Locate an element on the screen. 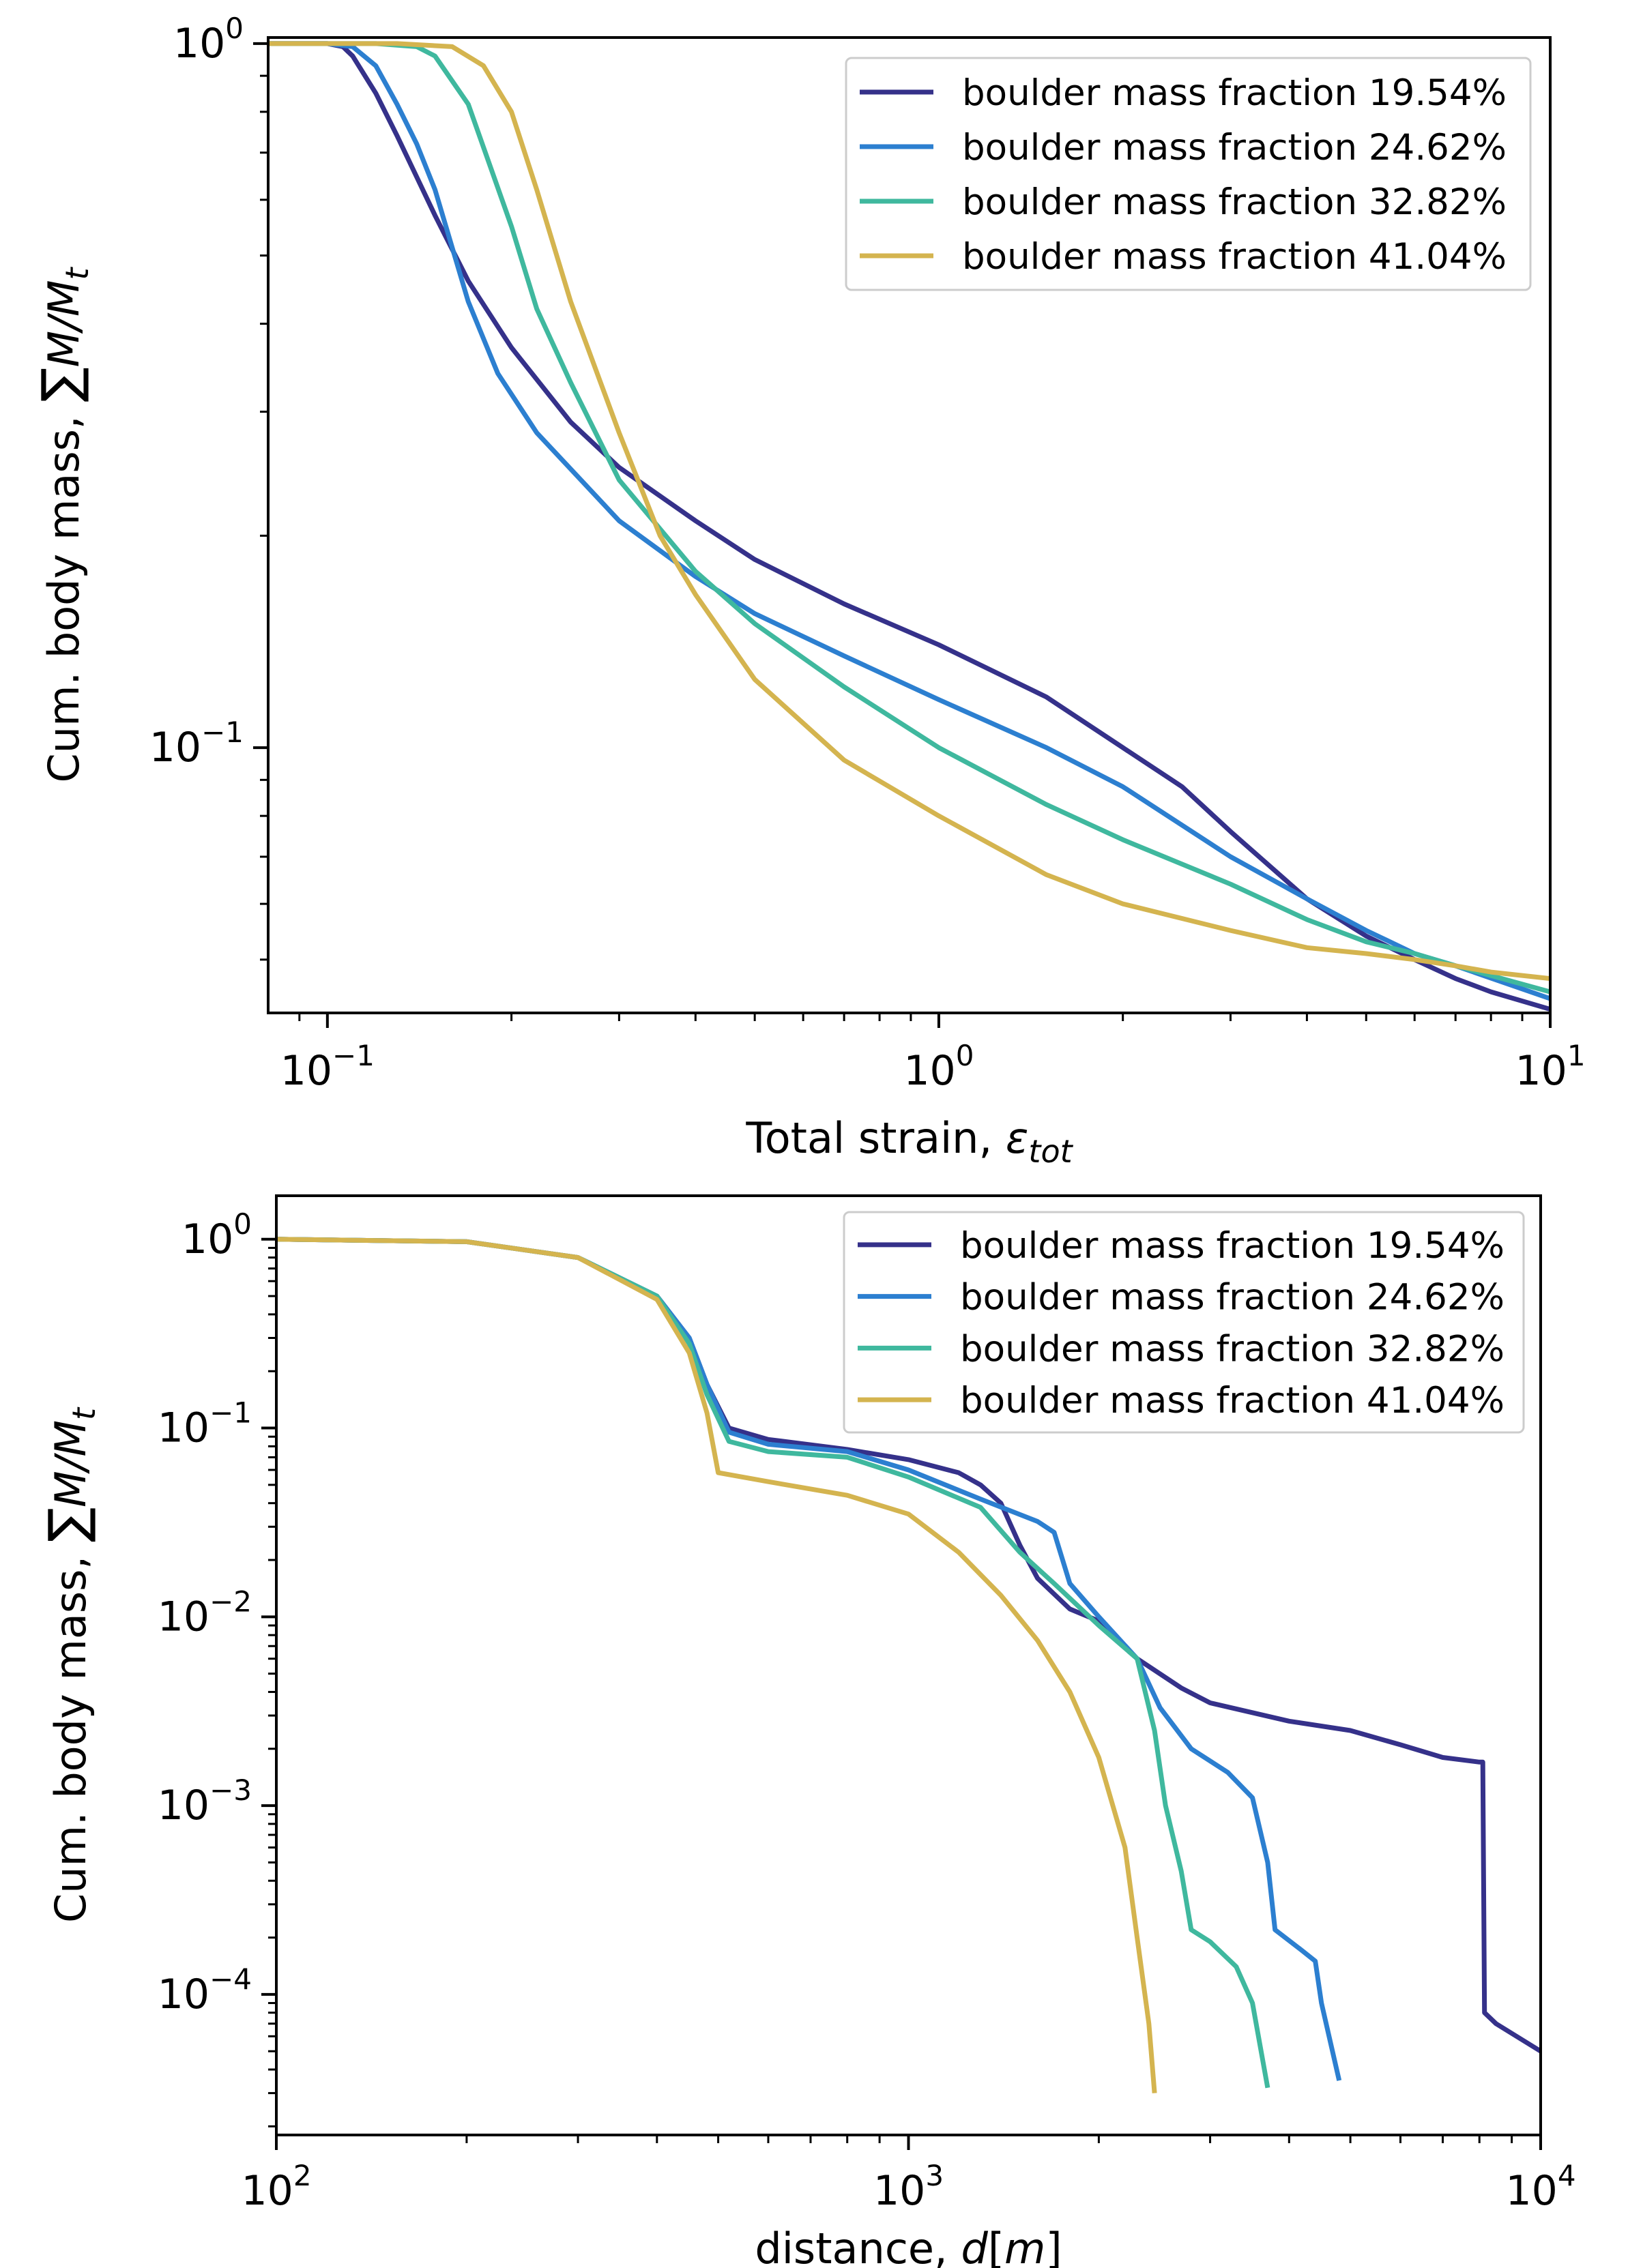 This screenshot has width=1628, height=2268. x-axis-label: distance, d[m] is located at coordinates (908, 2246).